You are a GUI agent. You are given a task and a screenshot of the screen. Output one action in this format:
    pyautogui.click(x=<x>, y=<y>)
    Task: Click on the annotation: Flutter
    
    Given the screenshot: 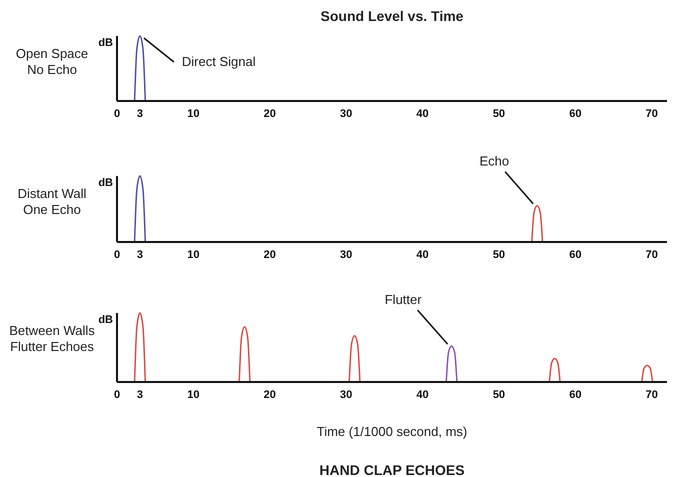 What is the action you would take?
    pyautogui.click(x=403, y=300)
    